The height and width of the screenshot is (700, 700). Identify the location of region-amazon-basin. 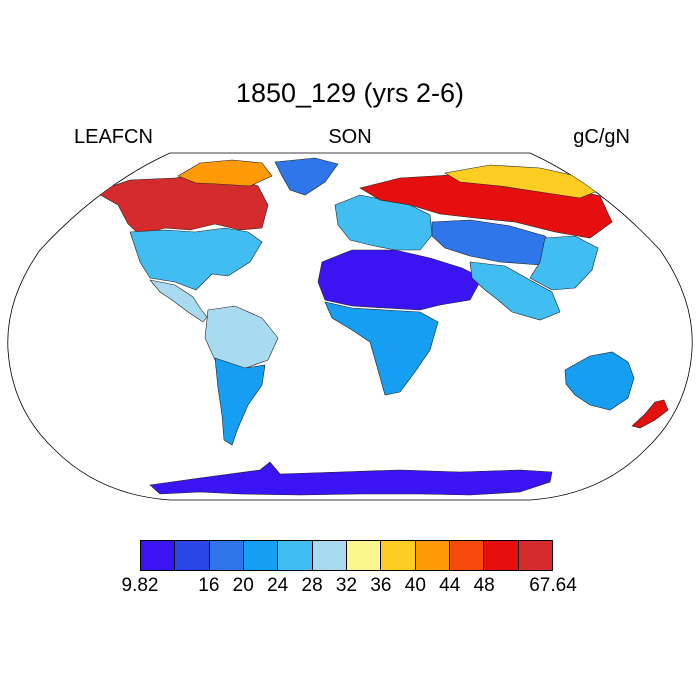
(241, 338).